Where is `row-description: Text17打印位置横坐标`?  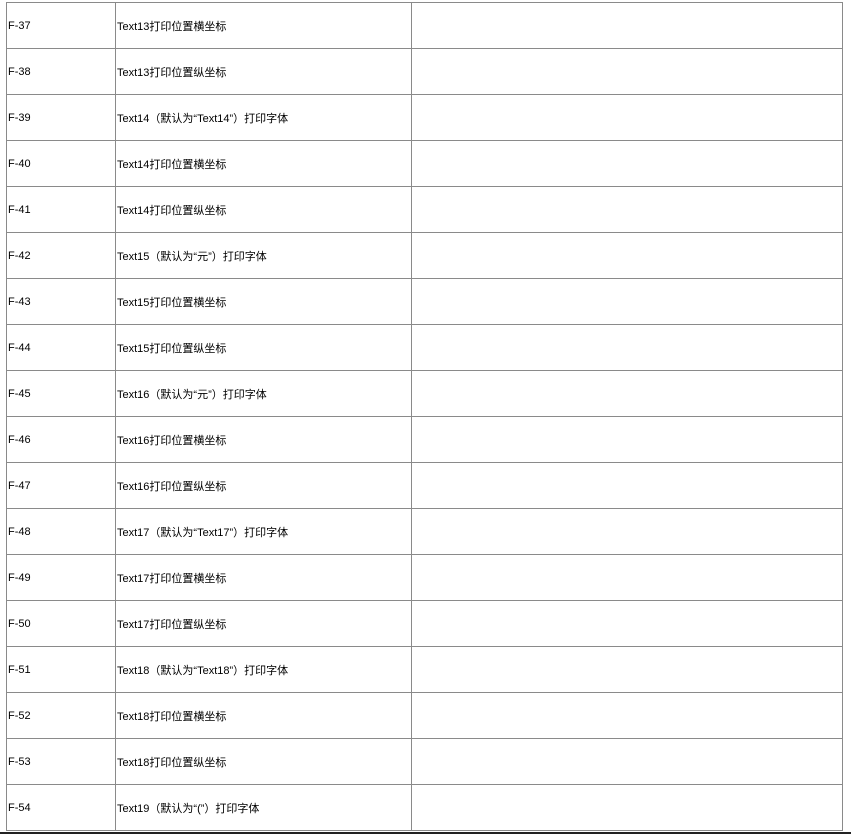 row-description: Text17打印位置横坐标 is located at coordinates (263, 577).